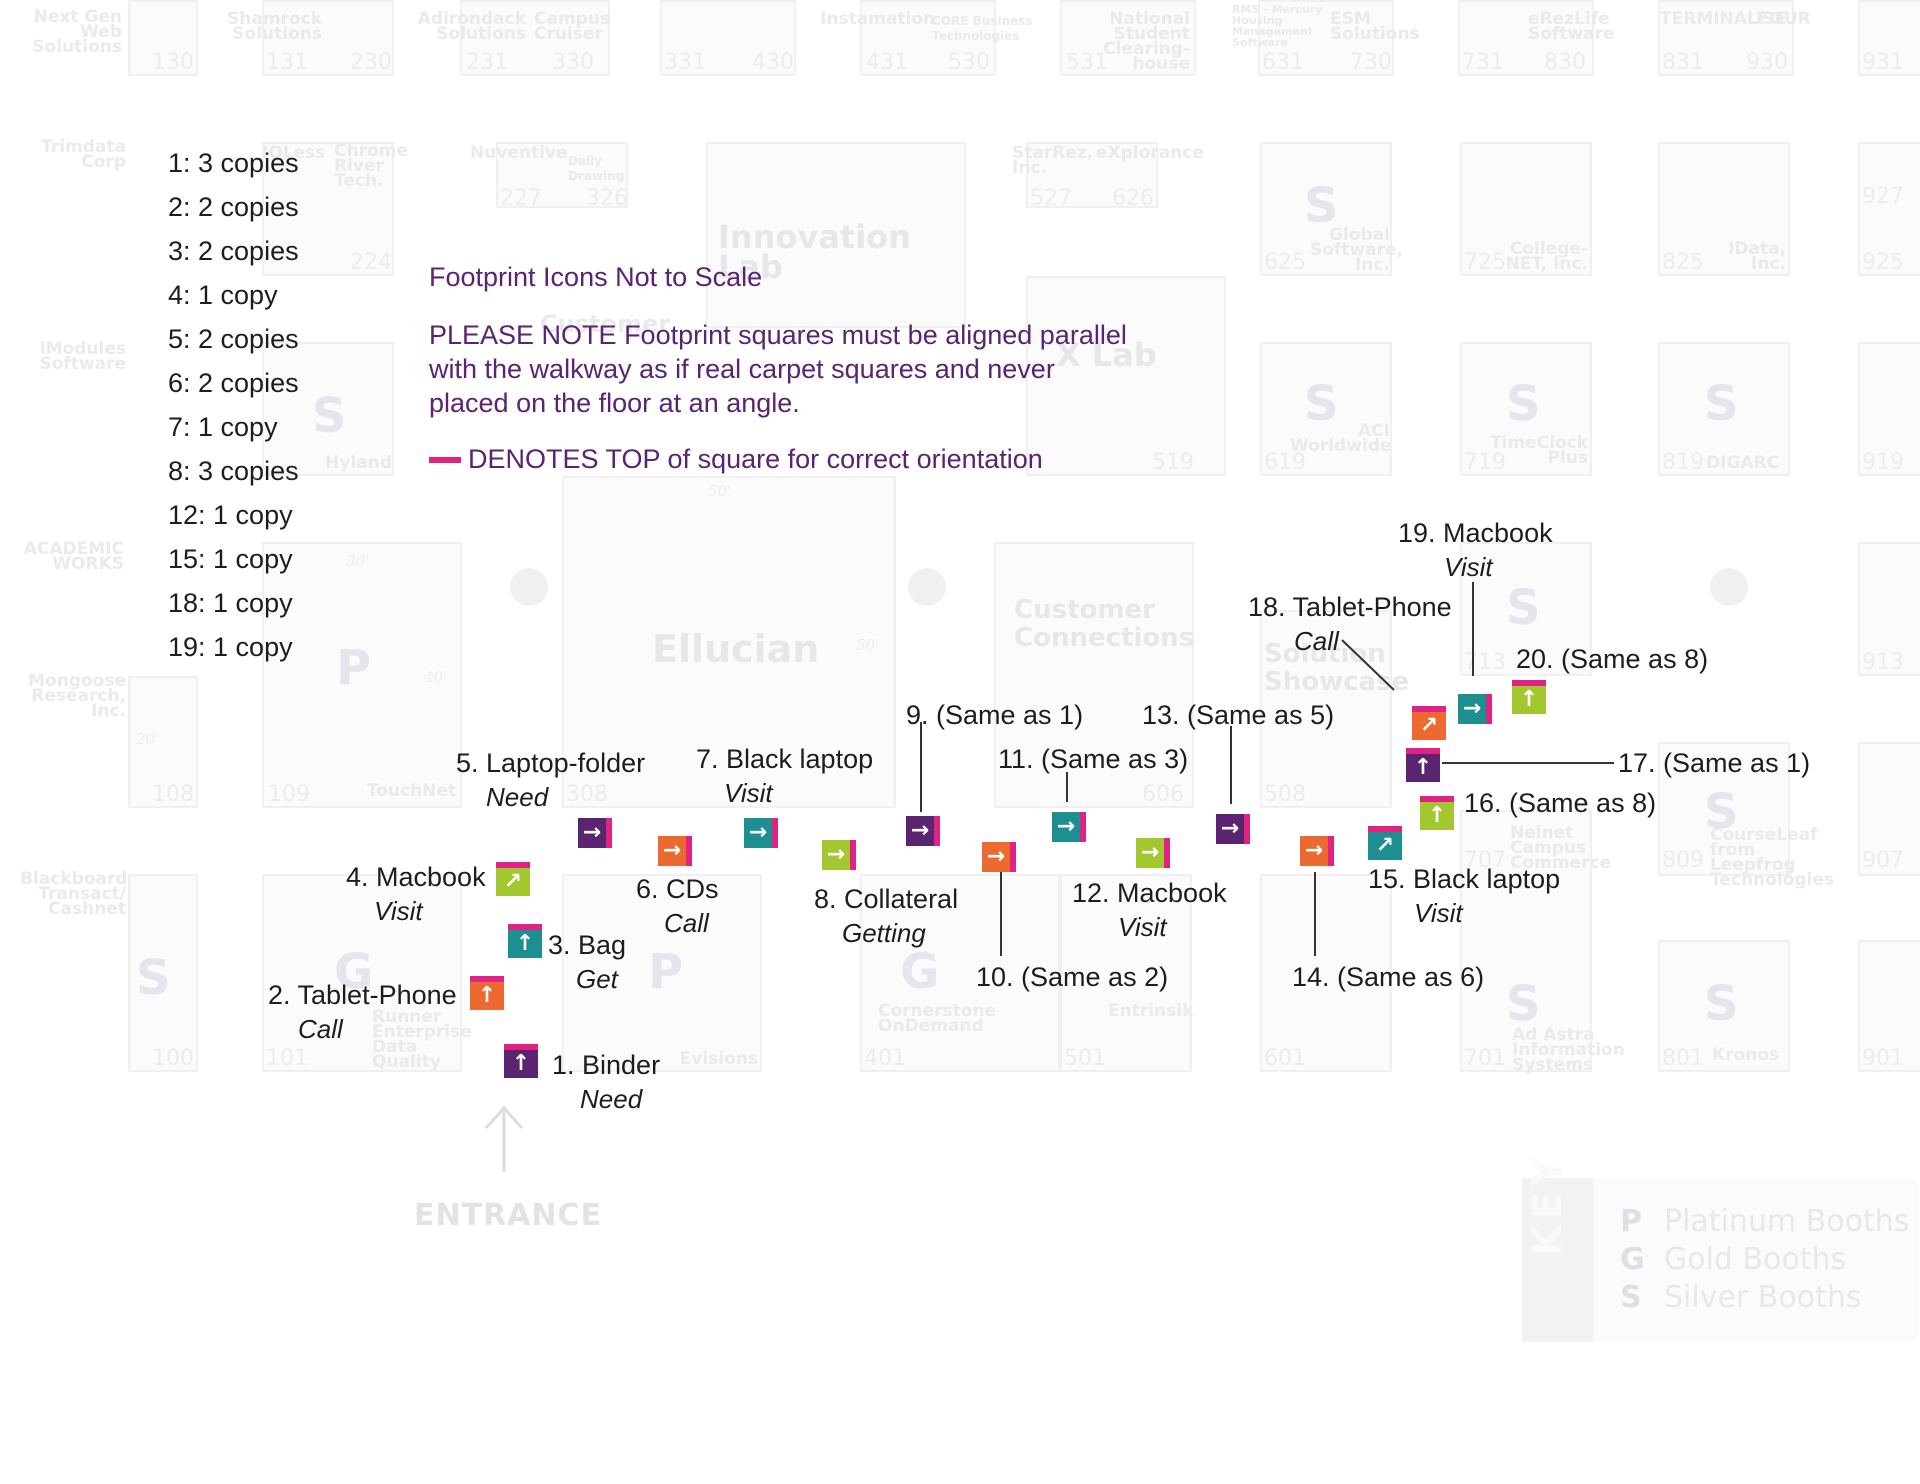 The width and height of the screenshot is (1920, 1484). I want to click on footprint-8-right-arrow-icon: →, so click(839, 855).